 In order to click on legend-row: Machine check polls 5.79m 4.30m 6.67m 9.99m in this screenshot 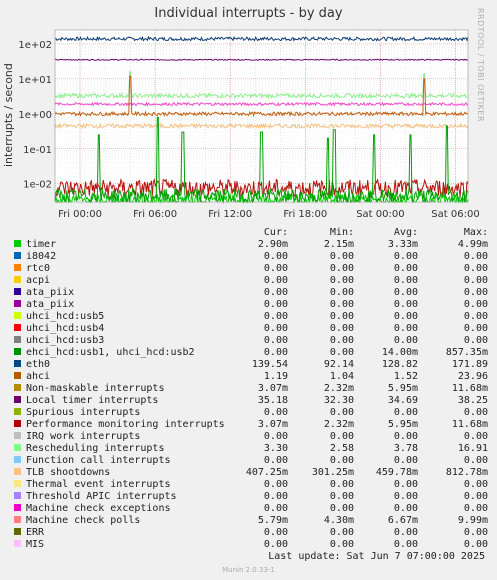, I will do `click(251, 521)`.